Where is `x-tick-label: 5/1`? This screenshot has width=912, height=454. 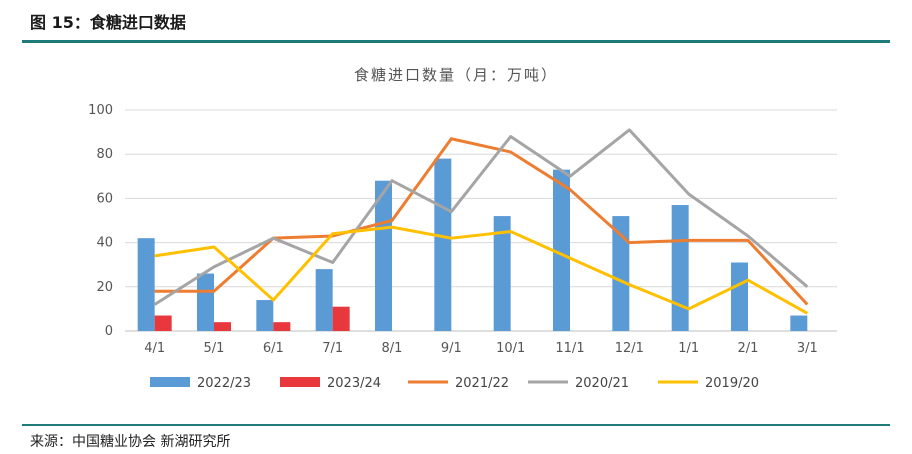 x-tick-label: 5/1 is located at coordinates (214, 348).